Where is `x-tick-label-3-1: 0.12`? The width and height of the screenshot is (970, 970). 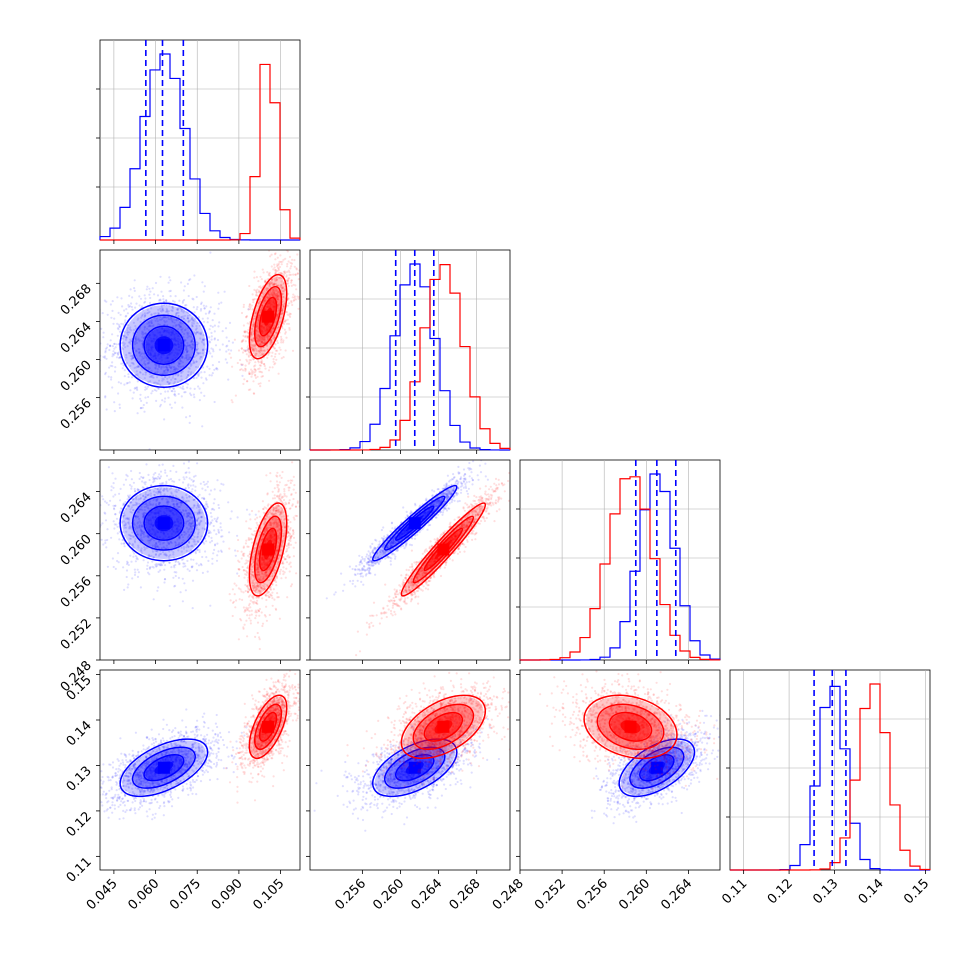 x-tick-label-3-1: 0.12 is located at coordinates (780, 891).